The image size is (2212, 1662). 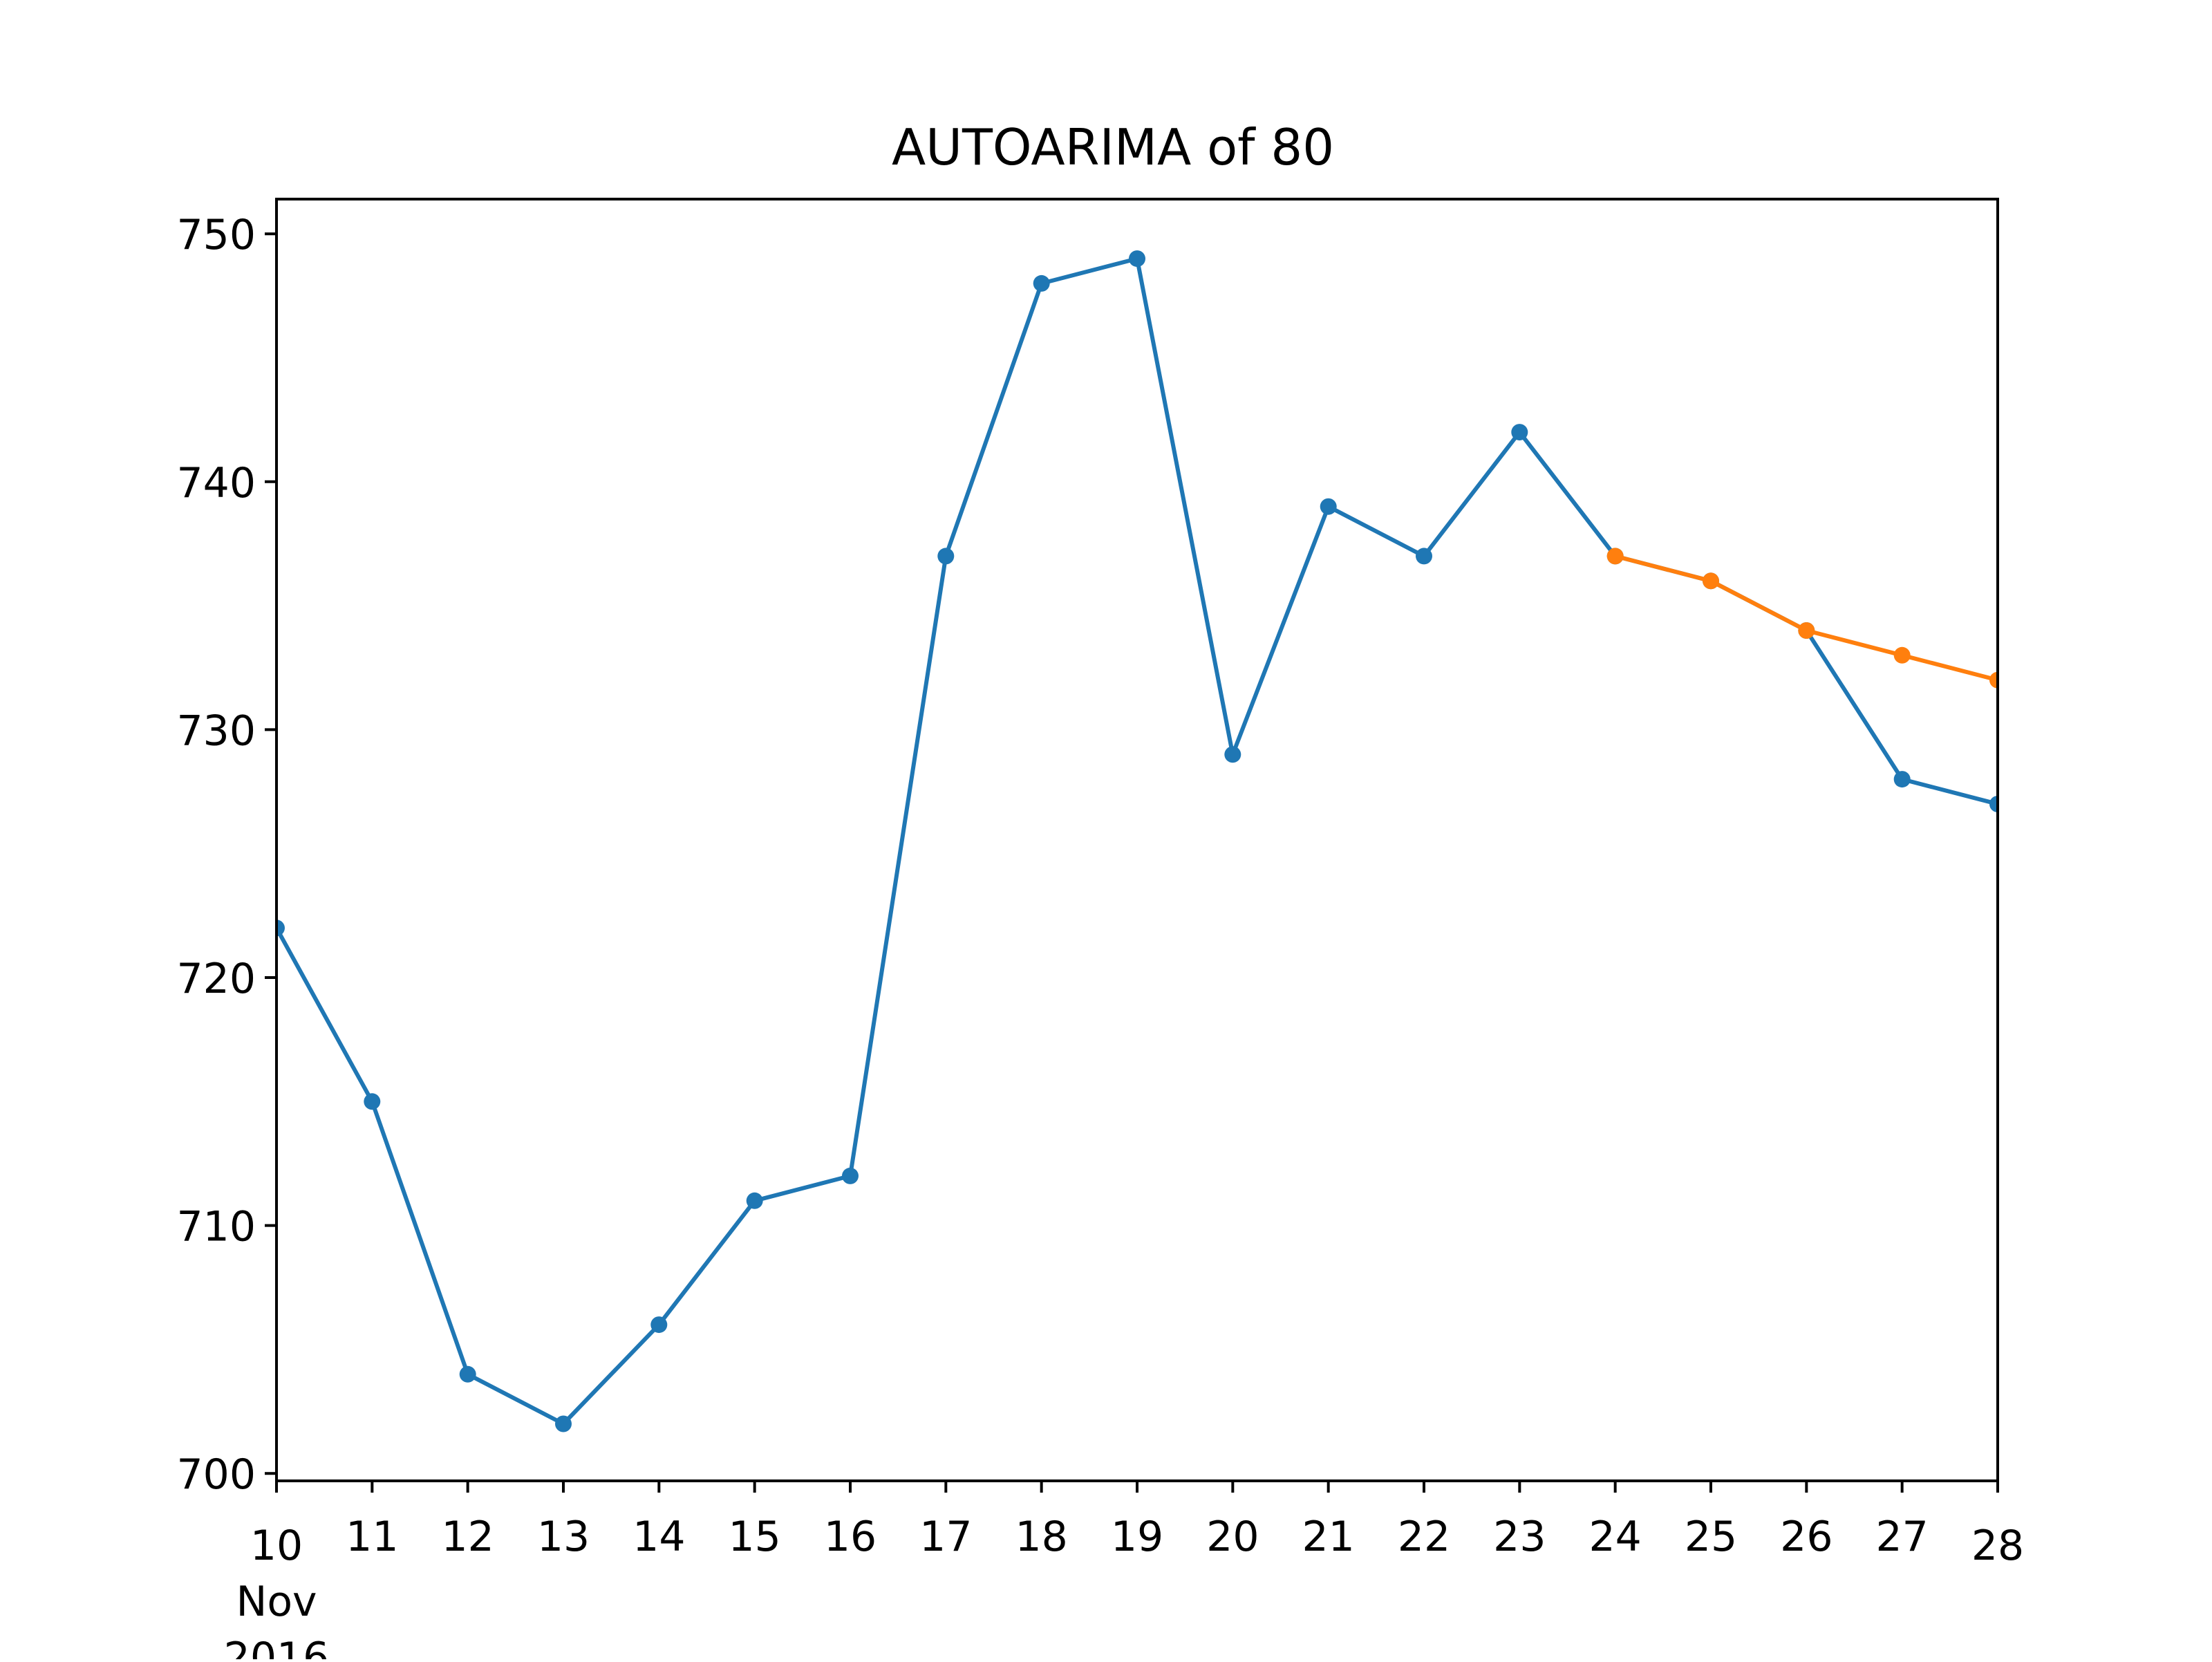 What do you see at coordinates (1998, 1546) in the screenshot?
I see `x-tick-label-28: 28` at bounding box center [1998, 1546].